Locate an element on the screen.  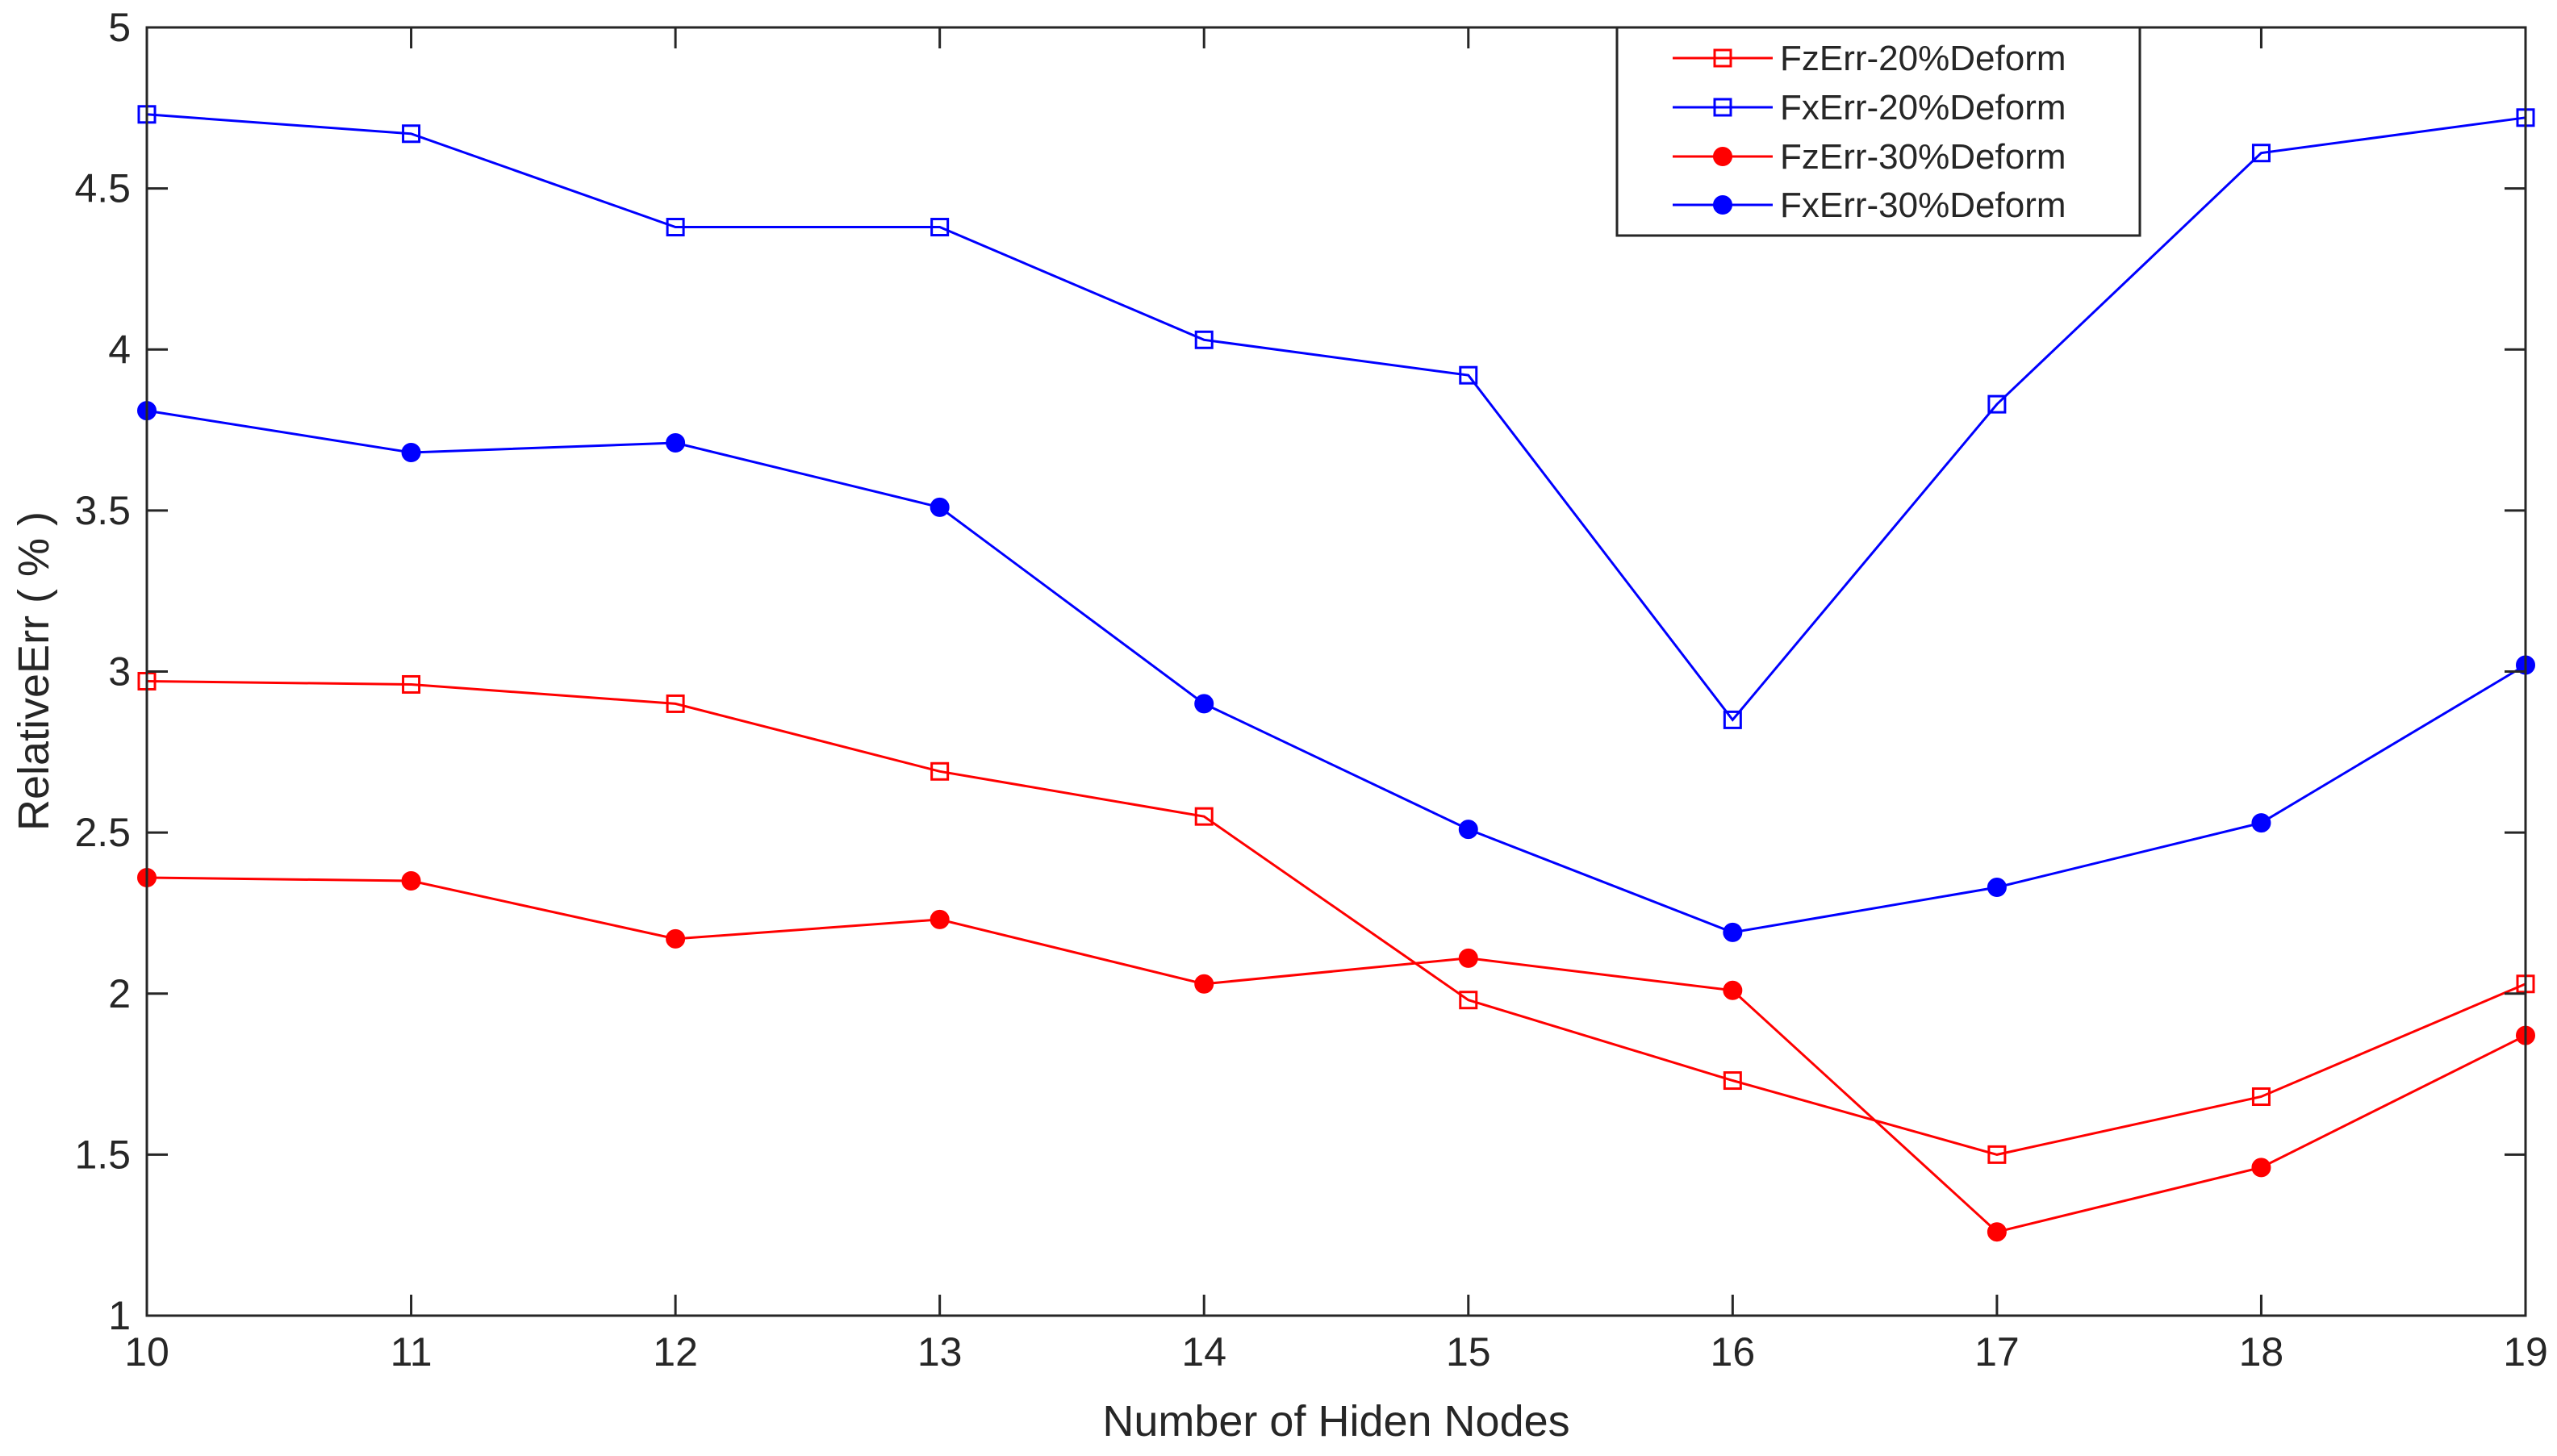
legend-item-fzerr-30-deform: FzErr-30%Deform is located at coordinates (1869, 157).